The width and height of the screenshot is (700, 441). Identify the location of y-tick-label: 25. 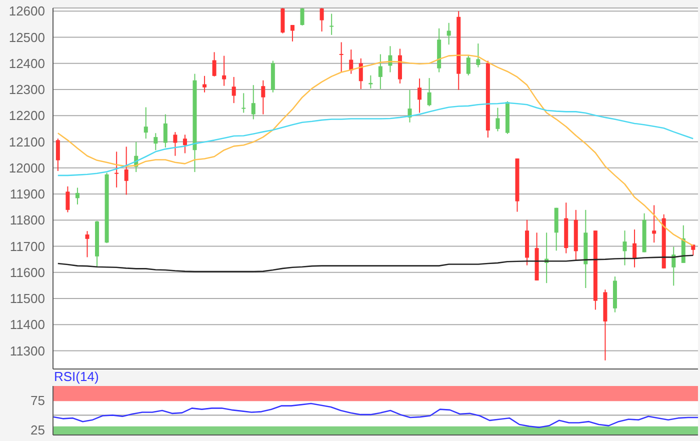
(37, 430).